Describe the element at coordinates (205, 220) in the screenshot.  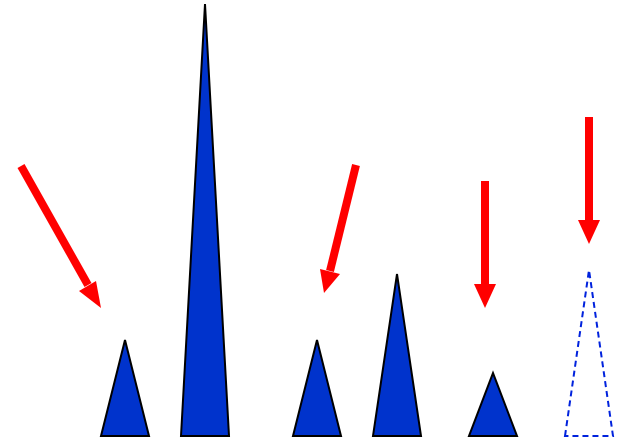
I see `triangle-tall` at that location.